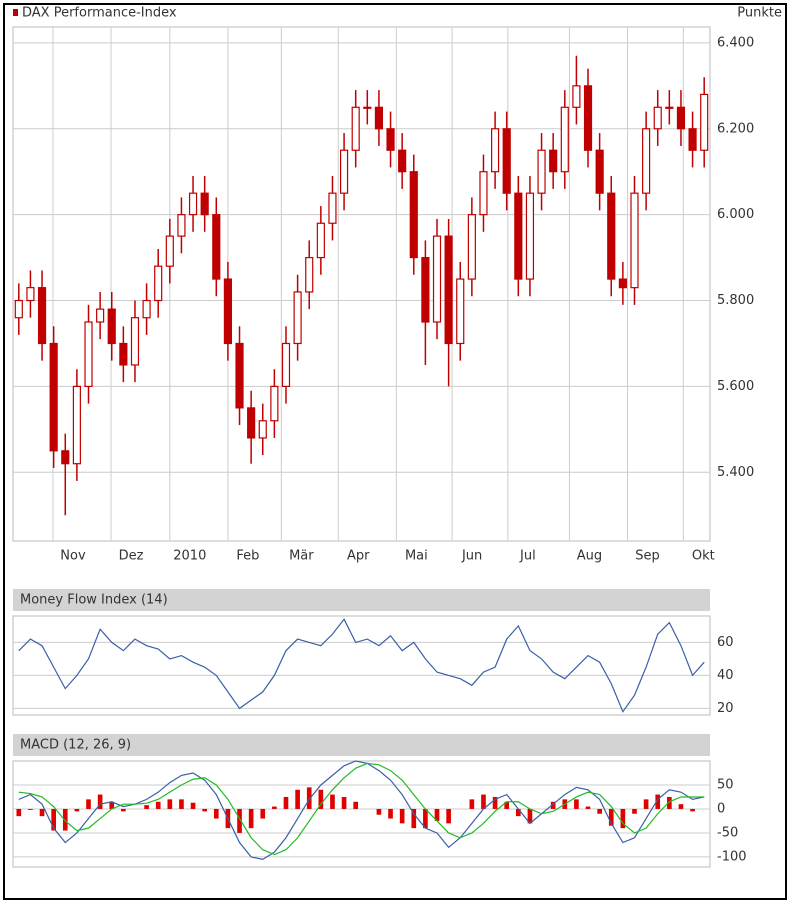 Image resolution: width=791 pixels, height=905 pixels. Describe the element at coordinates (727, 832) in the screenshot. I see `y-tick-label: -50` at that location.